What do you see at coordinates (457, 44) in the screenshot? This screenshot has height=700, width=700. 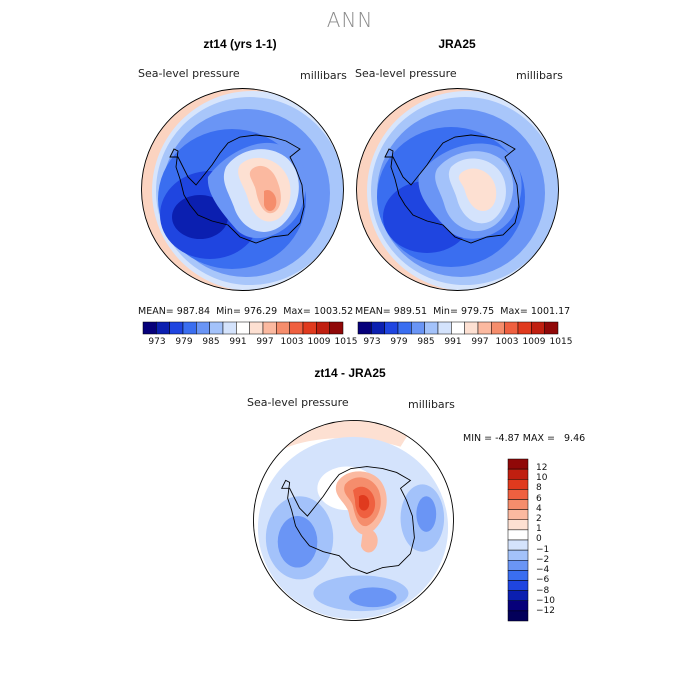 I see `panel2-title: JRA25` at bounding box center [457, 44].